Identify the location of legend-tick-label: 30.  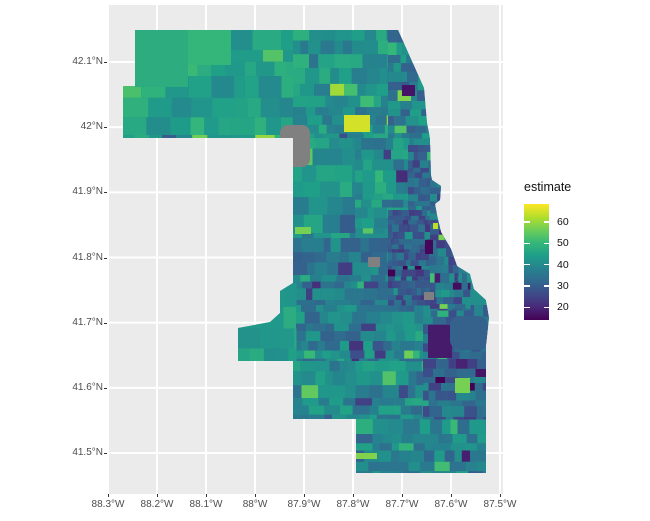
(563, 285).